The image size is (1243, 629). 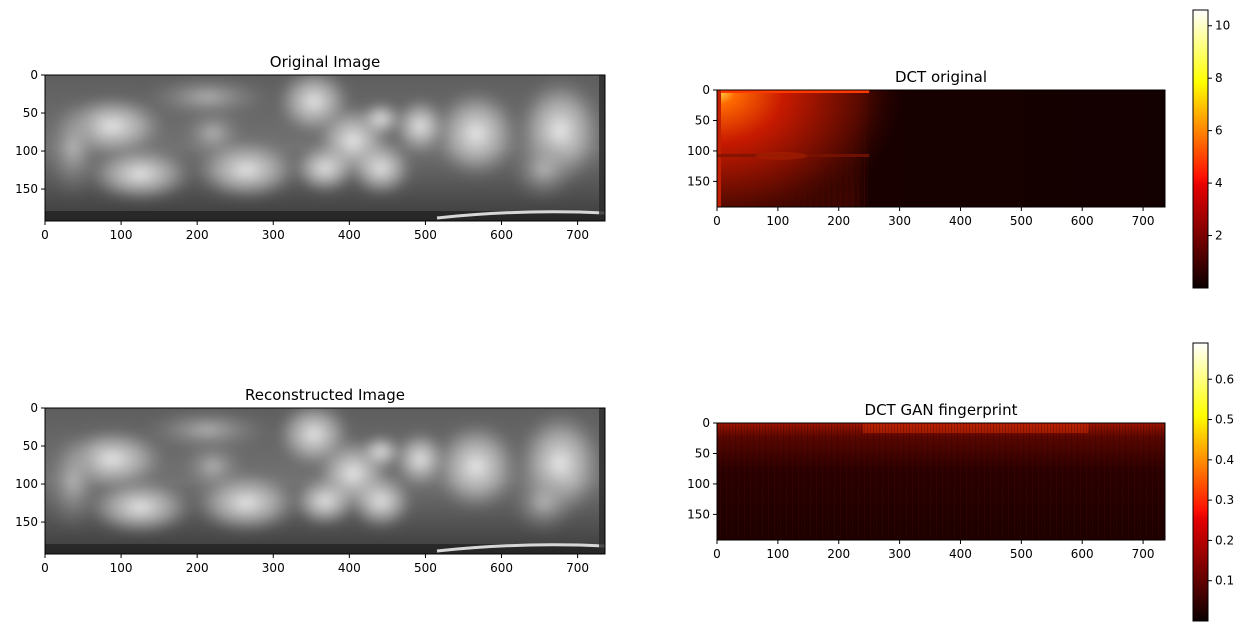 I want to click on panel-title: Reconstructed Image, so click(x=325, y=395).